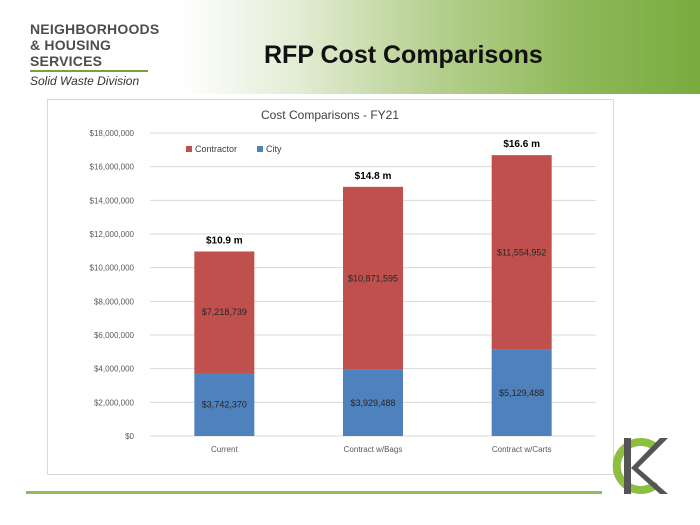  Describe the element at coordinates (129, 436) in the screenshot. I see `y-tick-label: $0` at that location.